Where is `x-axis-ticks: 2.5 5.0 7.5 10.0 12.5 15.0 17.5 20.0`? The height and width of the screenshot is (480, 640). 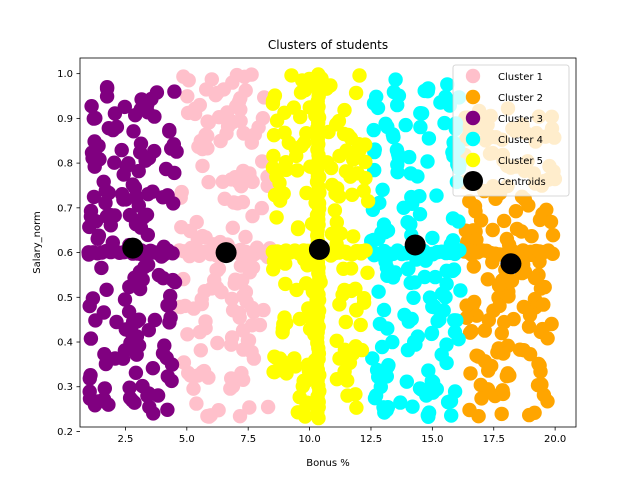
x-axis-ticks: 2.5 5.0 7.5 10.0 12.5 15.0 17.5 20.0 is located at coordinates (341, 436).